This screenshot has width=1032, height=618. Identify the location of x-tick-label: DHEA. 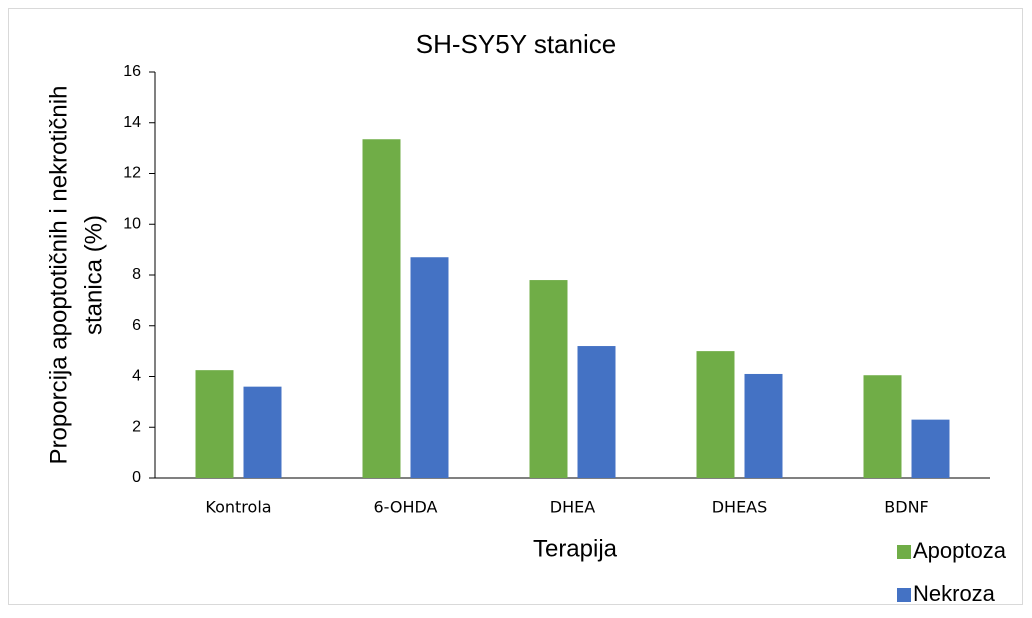
(572, 507).